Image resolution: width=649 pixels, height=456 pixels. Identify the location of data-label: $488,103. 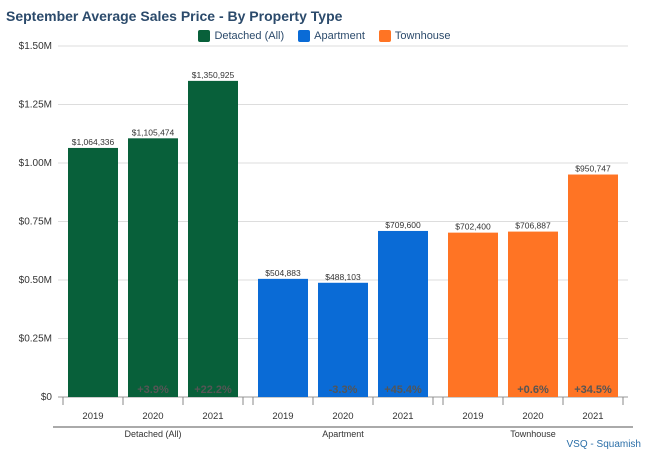
(343, 277).